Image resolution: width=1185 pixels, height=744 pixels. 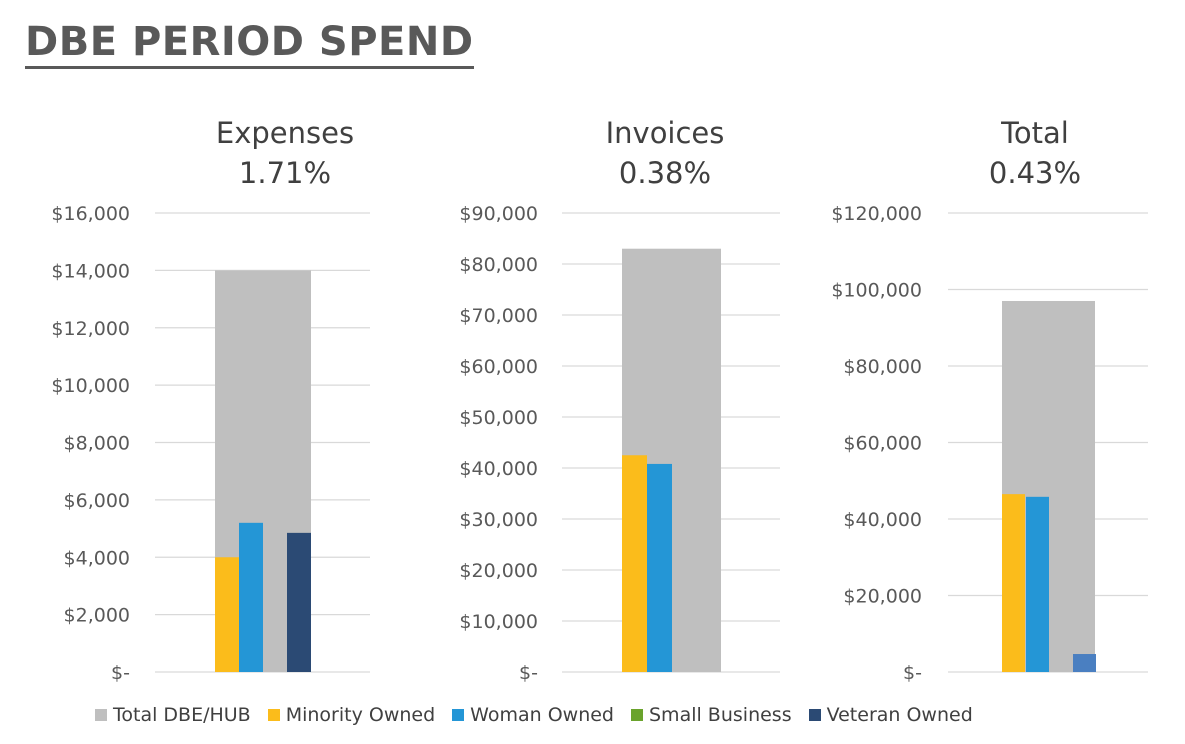 I want to click on legend-label: Small Business, so click(x=720, y=715).